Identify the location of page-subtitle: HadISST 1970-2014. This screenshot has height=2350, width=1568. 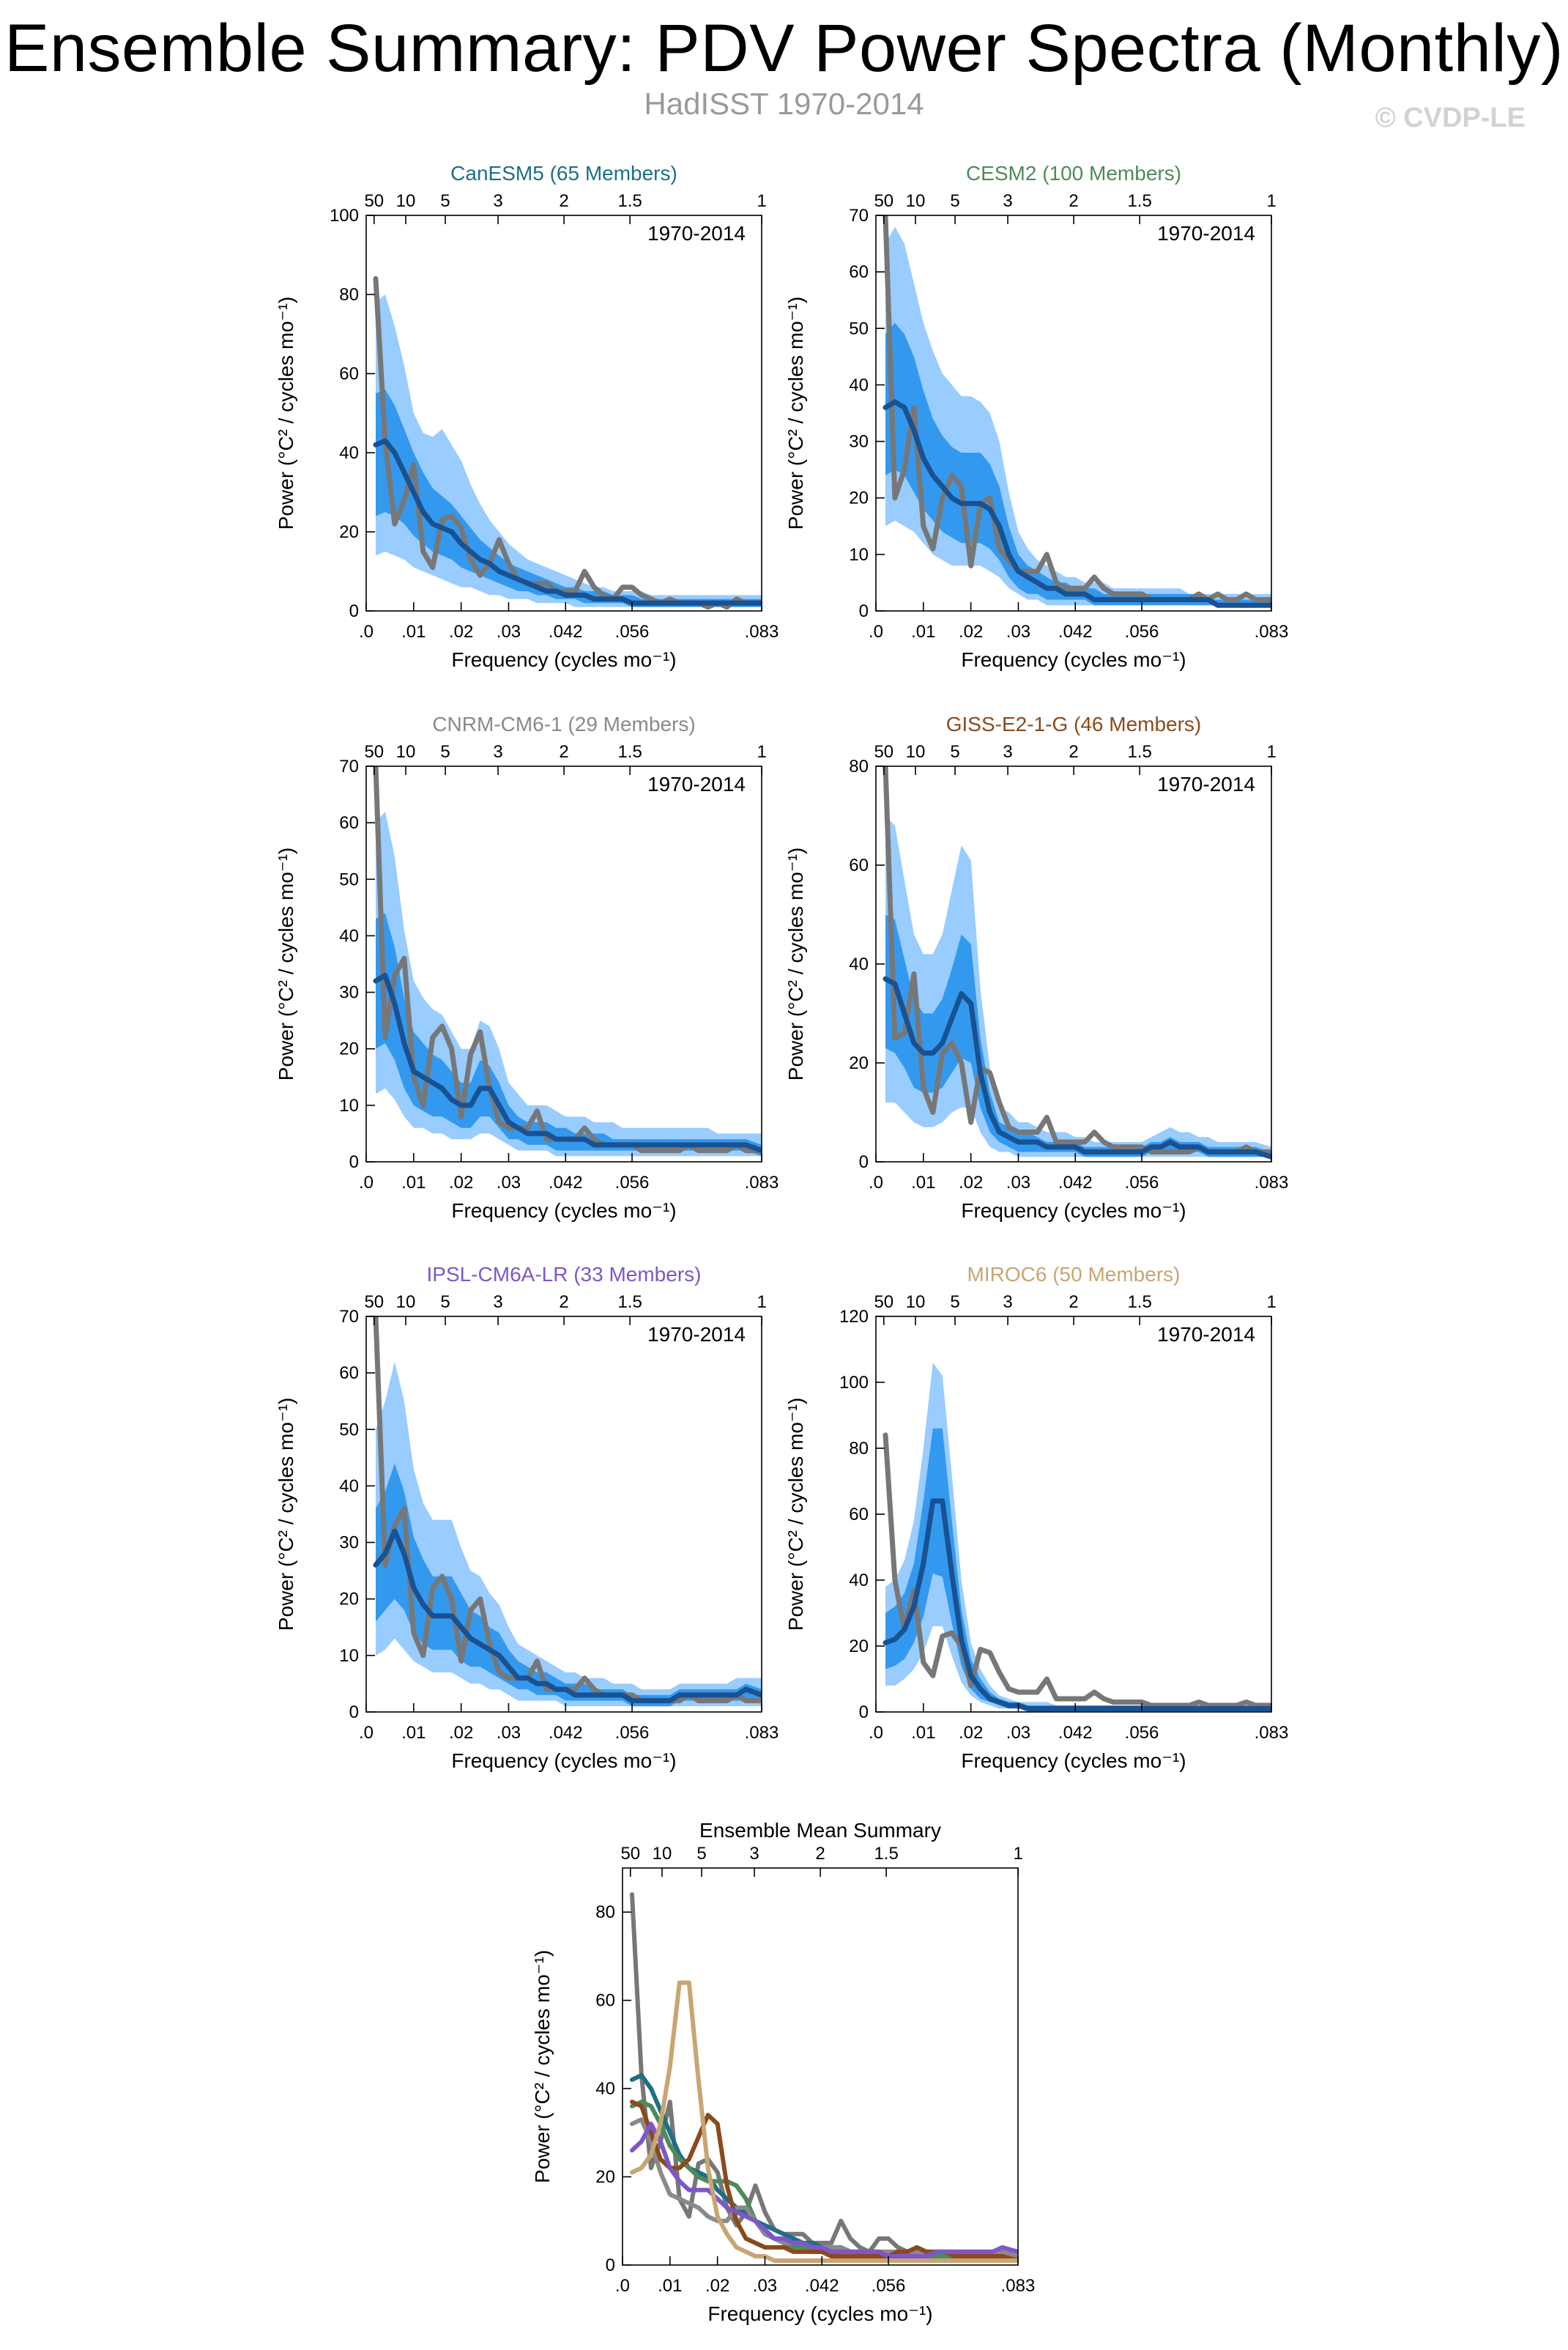
(784, 103).